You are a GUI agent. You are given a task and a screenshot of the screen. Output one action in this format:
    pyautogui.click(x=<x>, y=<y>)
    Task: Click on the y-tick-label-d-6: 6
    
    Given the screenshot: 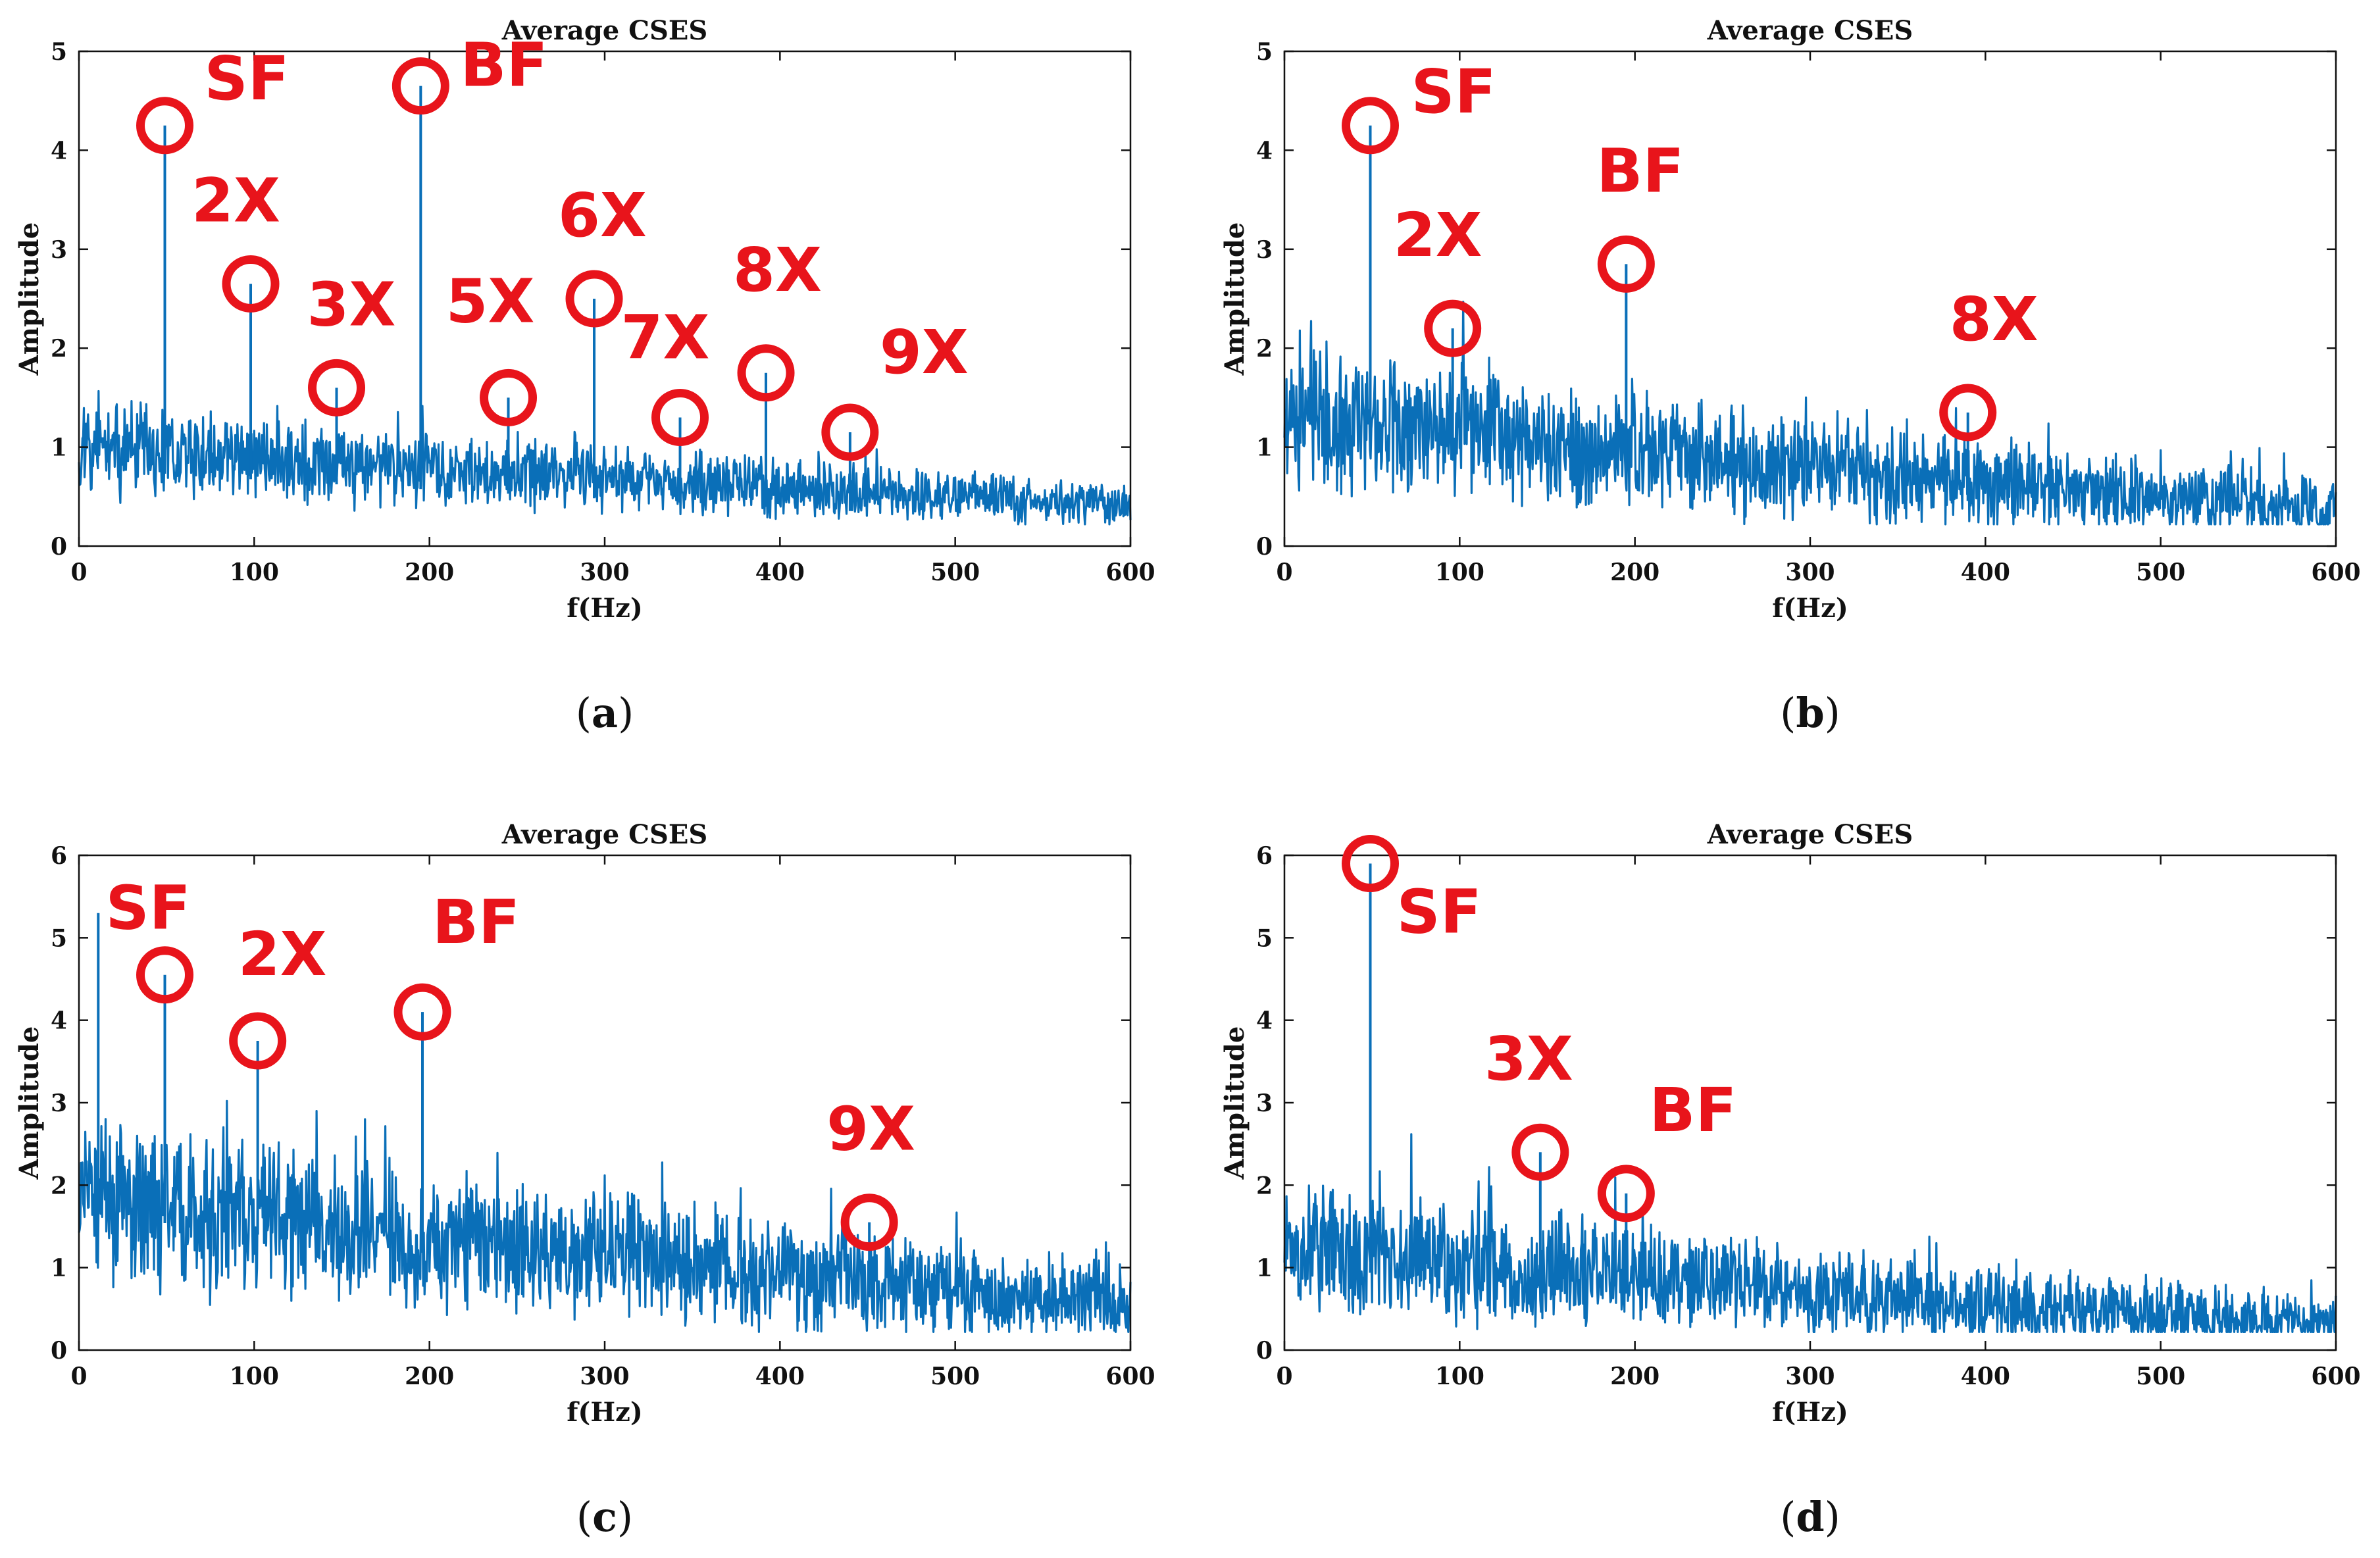 What is the action you would take?
    pyautogui.click(x=1264, y=856)
    